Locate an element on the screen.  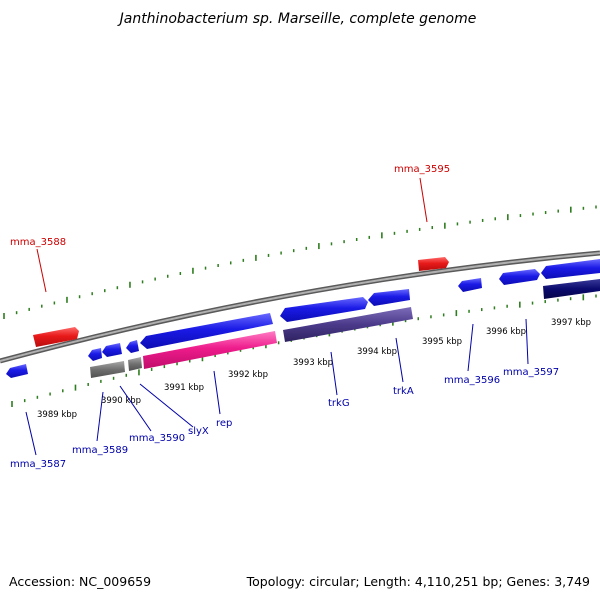
tick-label-3995: 3995 kbp is located at coordinates (442, 342).